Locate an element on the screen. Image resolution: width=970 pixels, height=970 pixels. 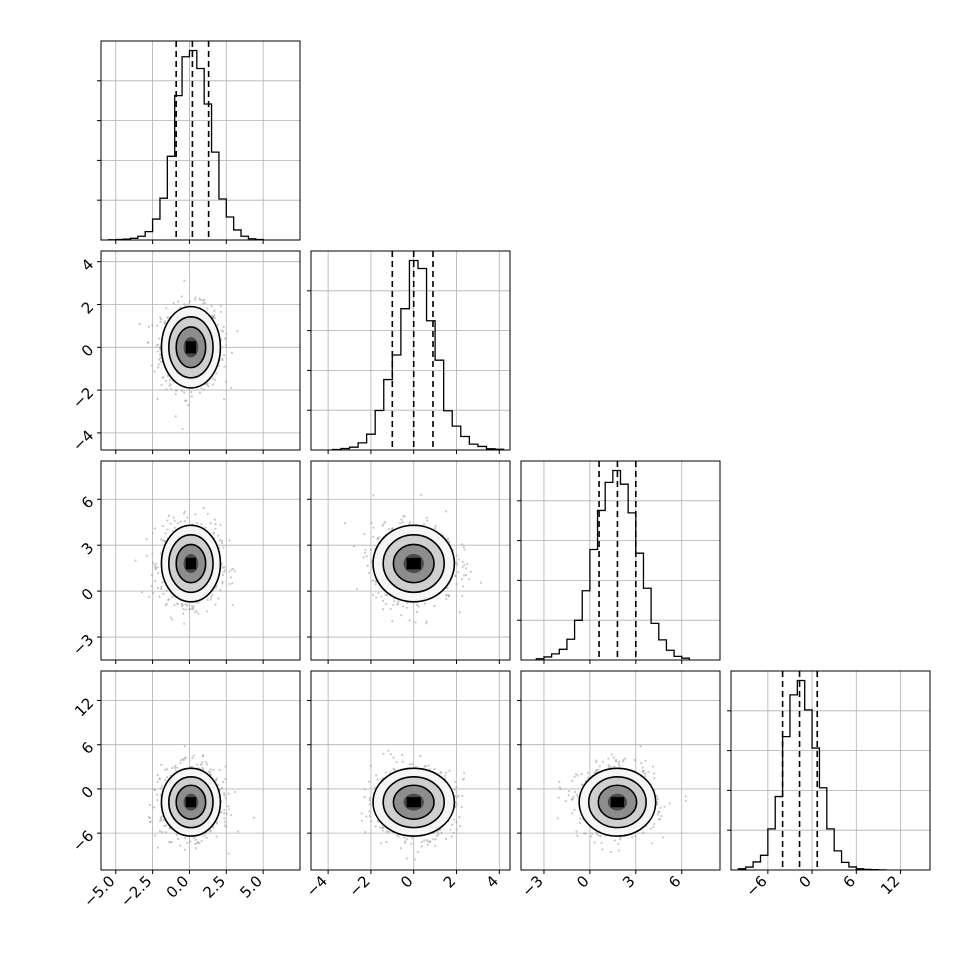
x-tick-label: −2 is located at coordinates (359, 886).